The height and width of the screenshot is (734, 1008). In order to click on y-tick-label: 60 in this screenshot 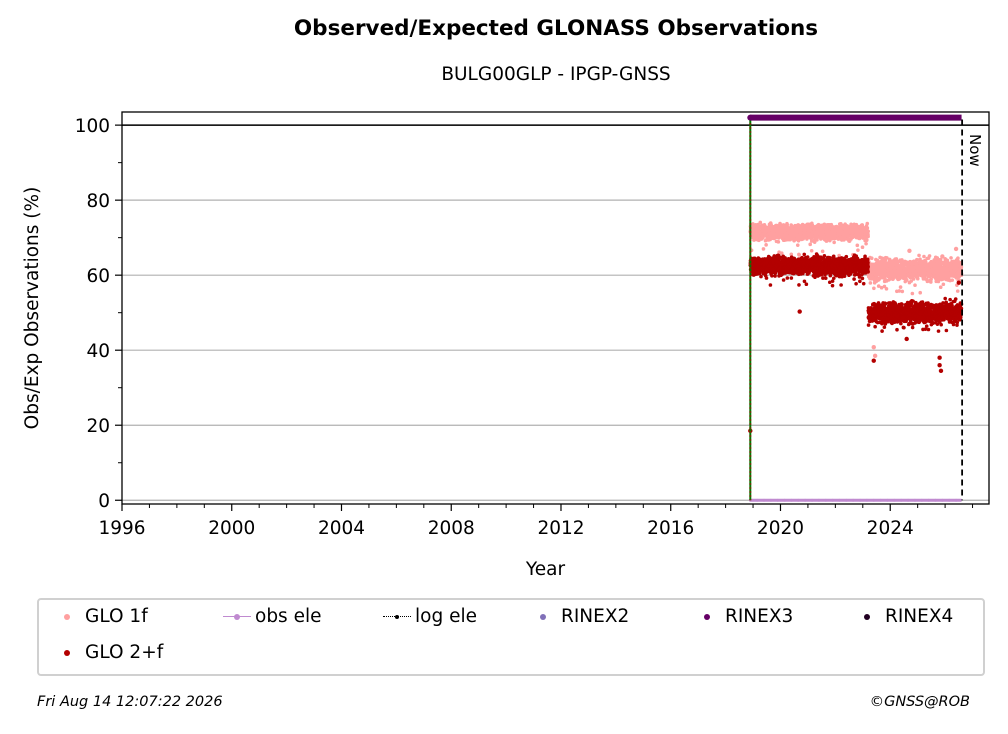, I will do `click(98, 276)`.